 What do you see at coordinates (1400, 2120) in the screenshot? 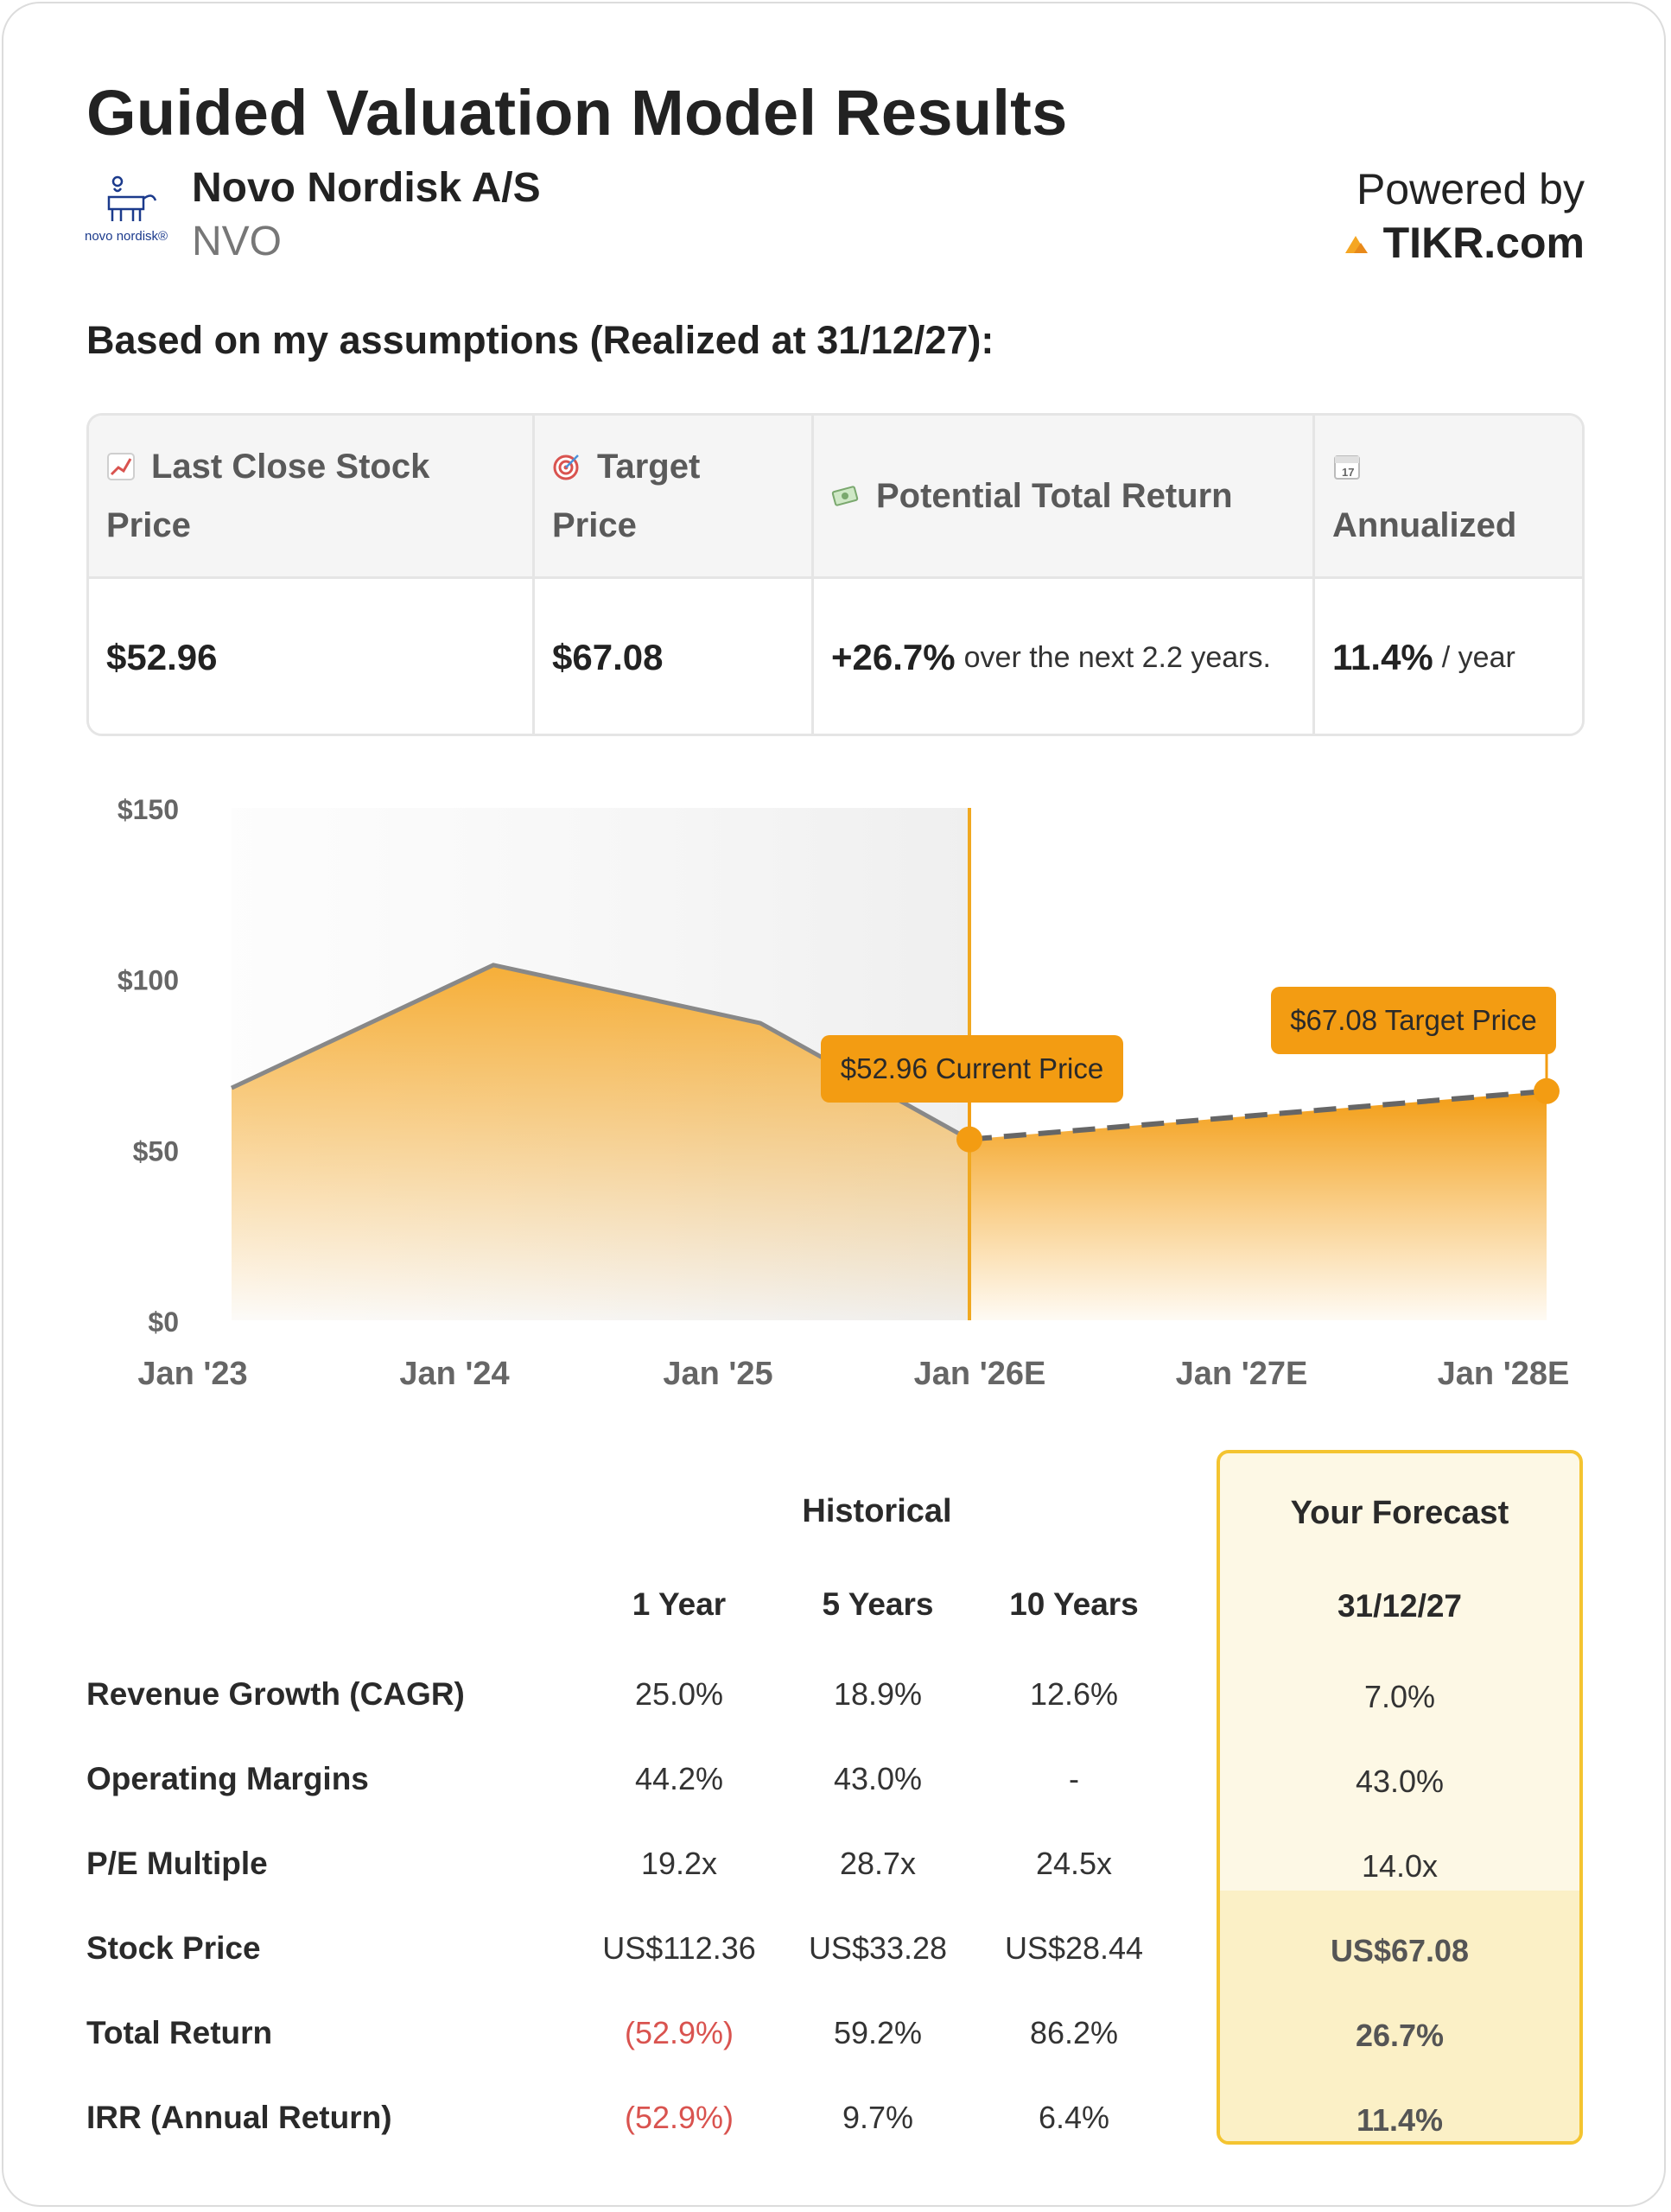
I see `forecast-cell: 11.4%` at bounding box center [1400, 2120].